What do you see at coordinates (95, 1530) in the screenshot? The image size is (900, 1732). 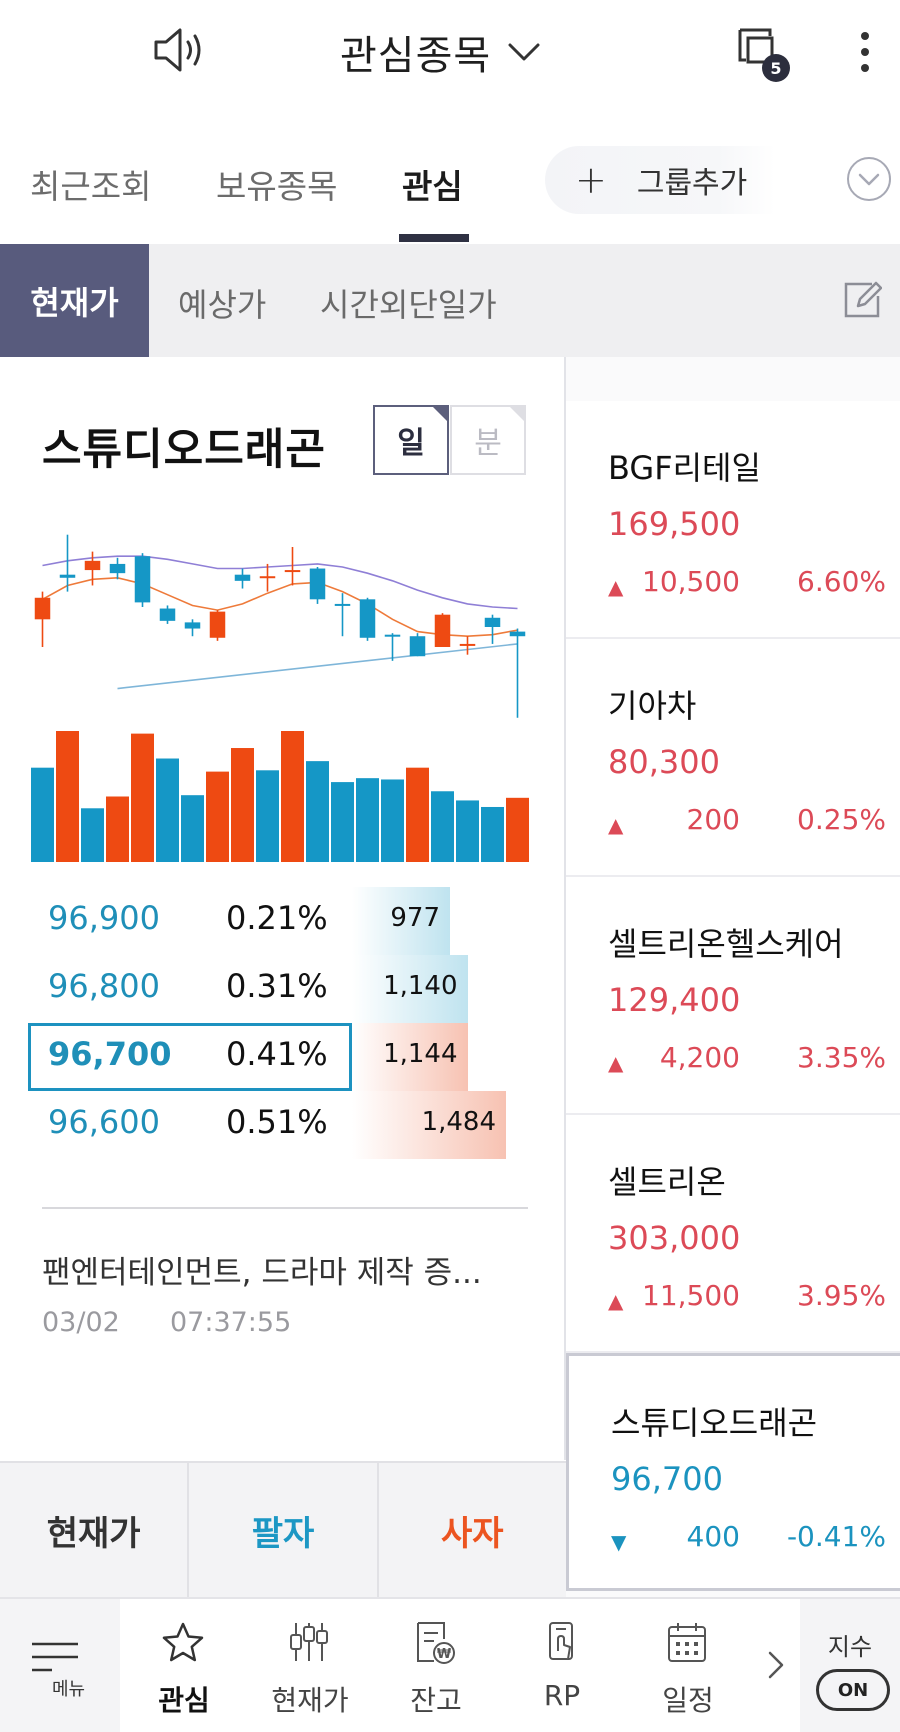 I see `current-price-button: 현재가` at bounding box center [95, 1530].